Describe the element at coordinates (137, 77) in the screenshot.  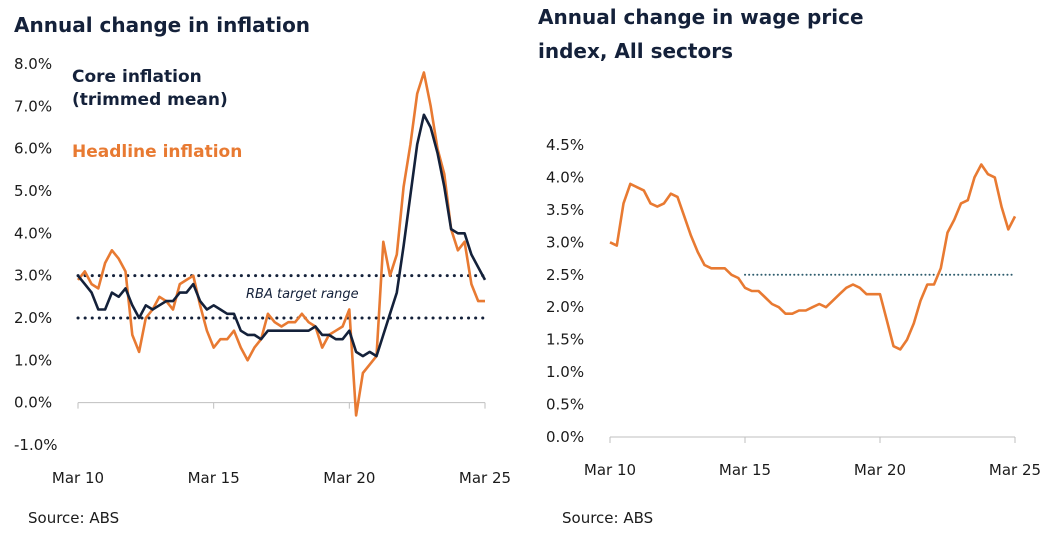
I see `legend-core-inflation-line1: Core inflation` at that location.